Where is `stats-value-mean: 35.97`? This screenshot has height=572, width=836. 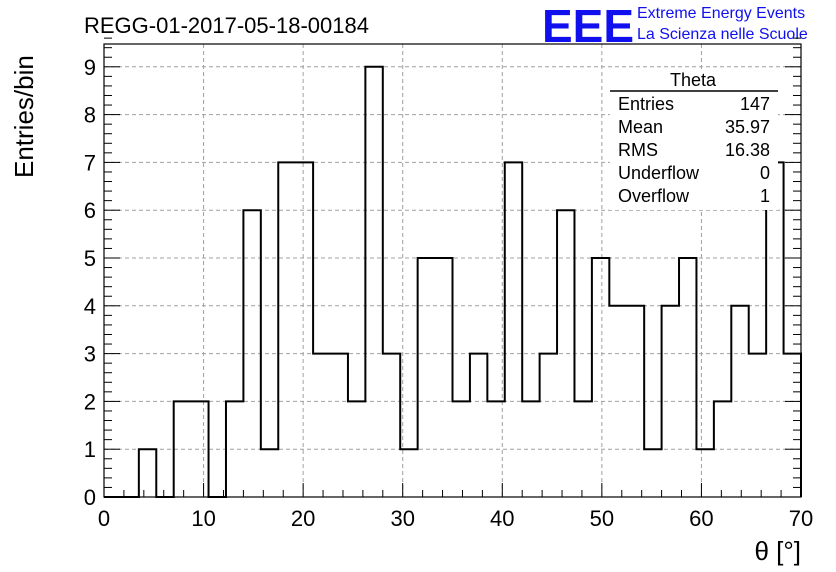 stats-value-mean: 35.97 is located at coordinates (747, 127).